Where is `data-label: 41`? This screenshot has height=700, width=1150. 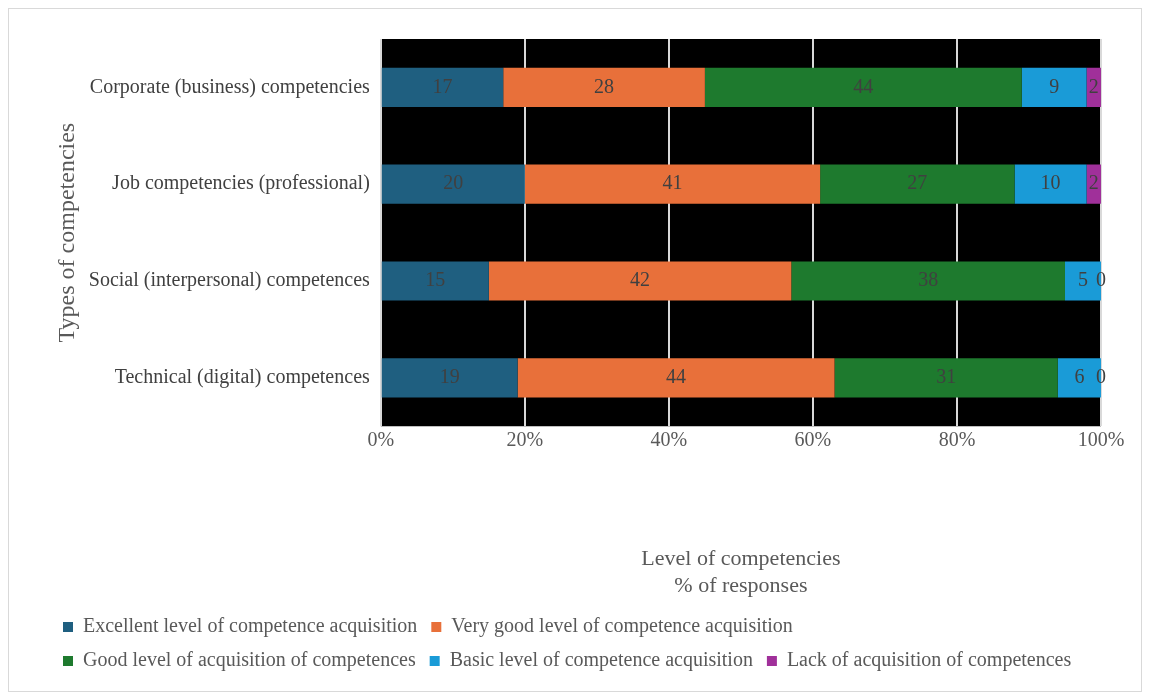
data-label: 41 is located at coordinates (672, 182).